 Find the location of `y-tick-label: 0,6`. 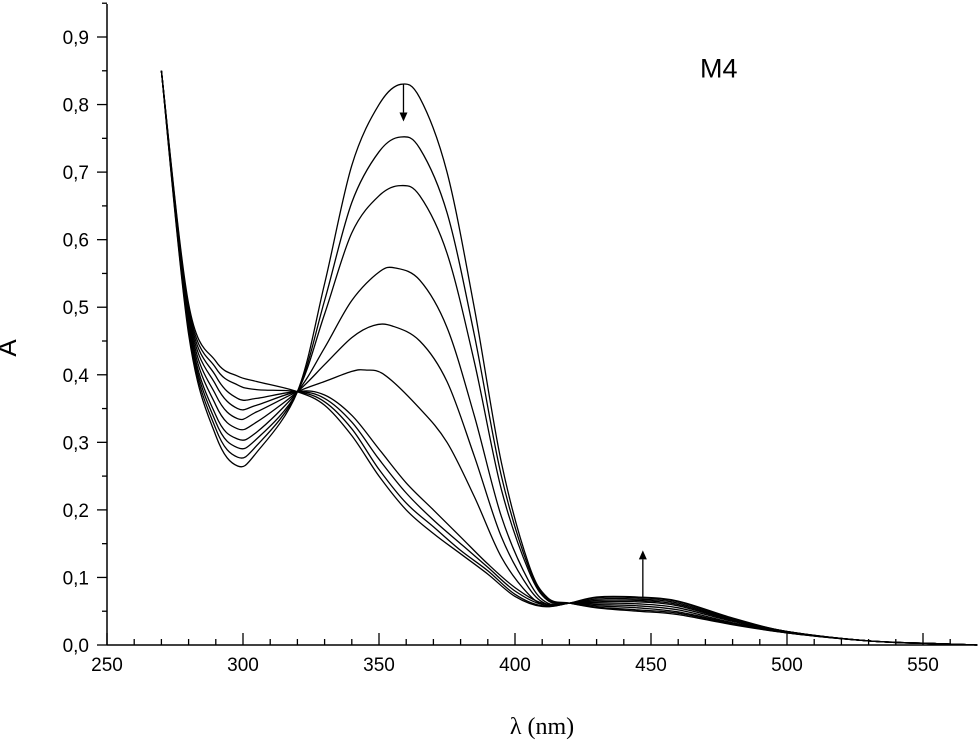

y-tick-label: 0,6 is located at coordinates (76, 241).